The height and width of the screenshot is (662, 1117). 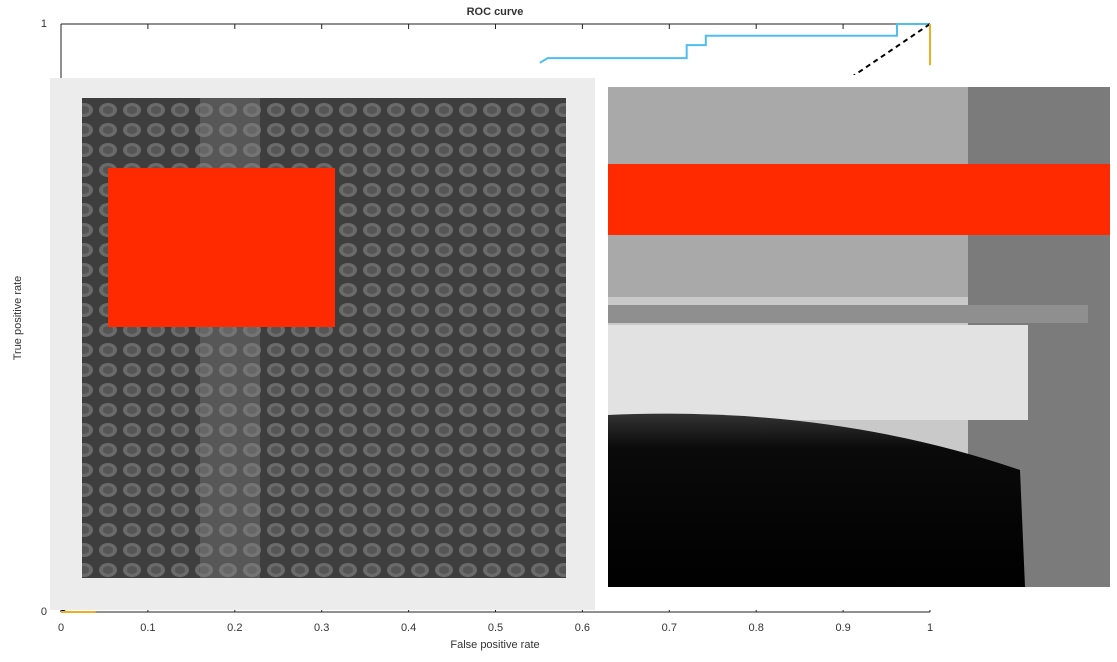 I want to click on x-tick-label: 0.6, so click(x=582, y=628).